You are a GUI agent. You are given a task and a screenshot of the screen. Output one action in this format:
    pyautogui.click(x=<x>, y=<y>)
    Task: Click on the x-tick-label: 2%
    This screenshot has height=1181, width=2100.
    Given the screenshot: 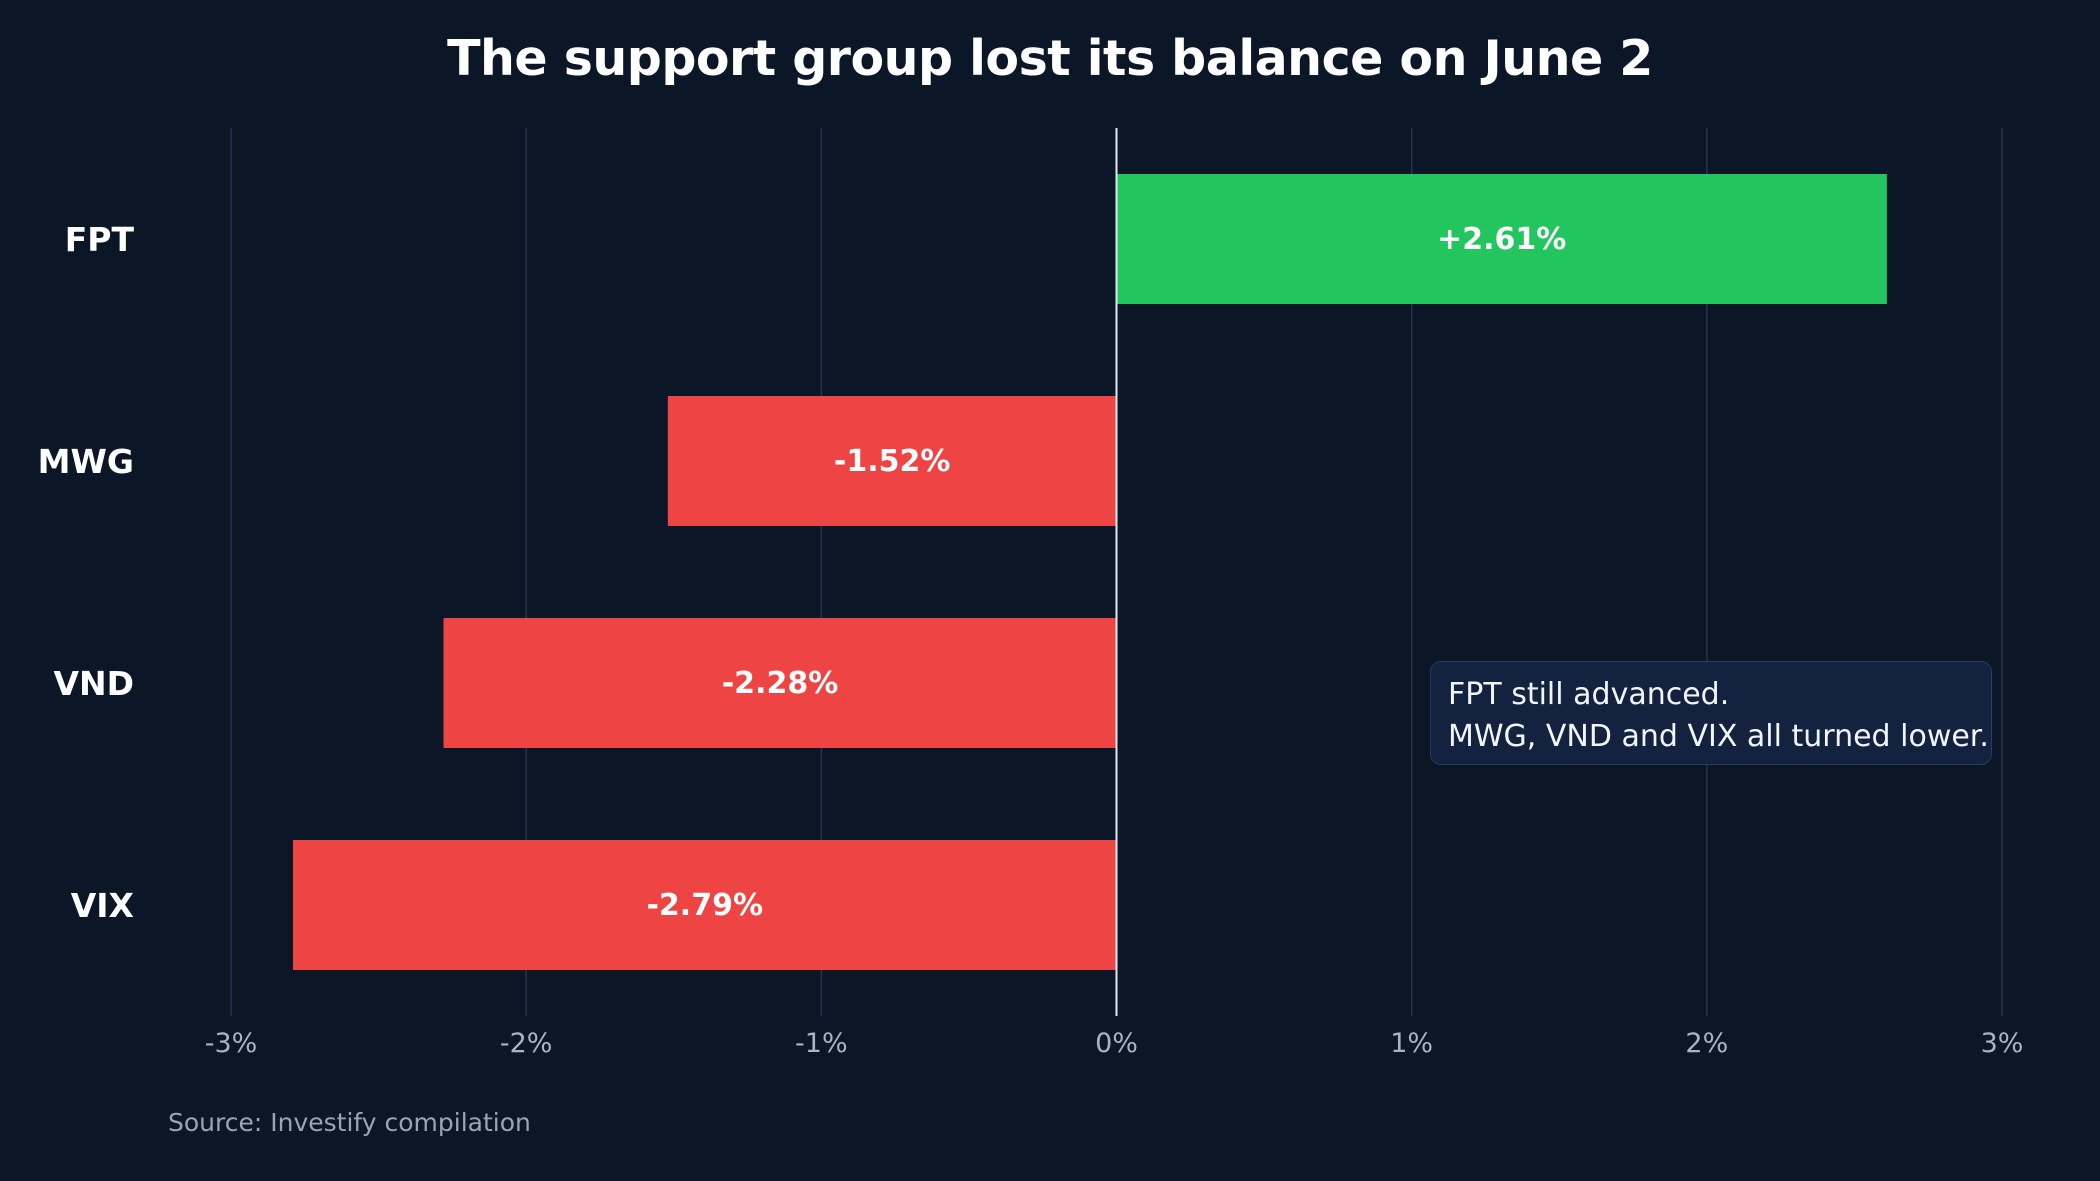 What is the action you would take?
    pyautogui.click(x=1706, y=1043)
    